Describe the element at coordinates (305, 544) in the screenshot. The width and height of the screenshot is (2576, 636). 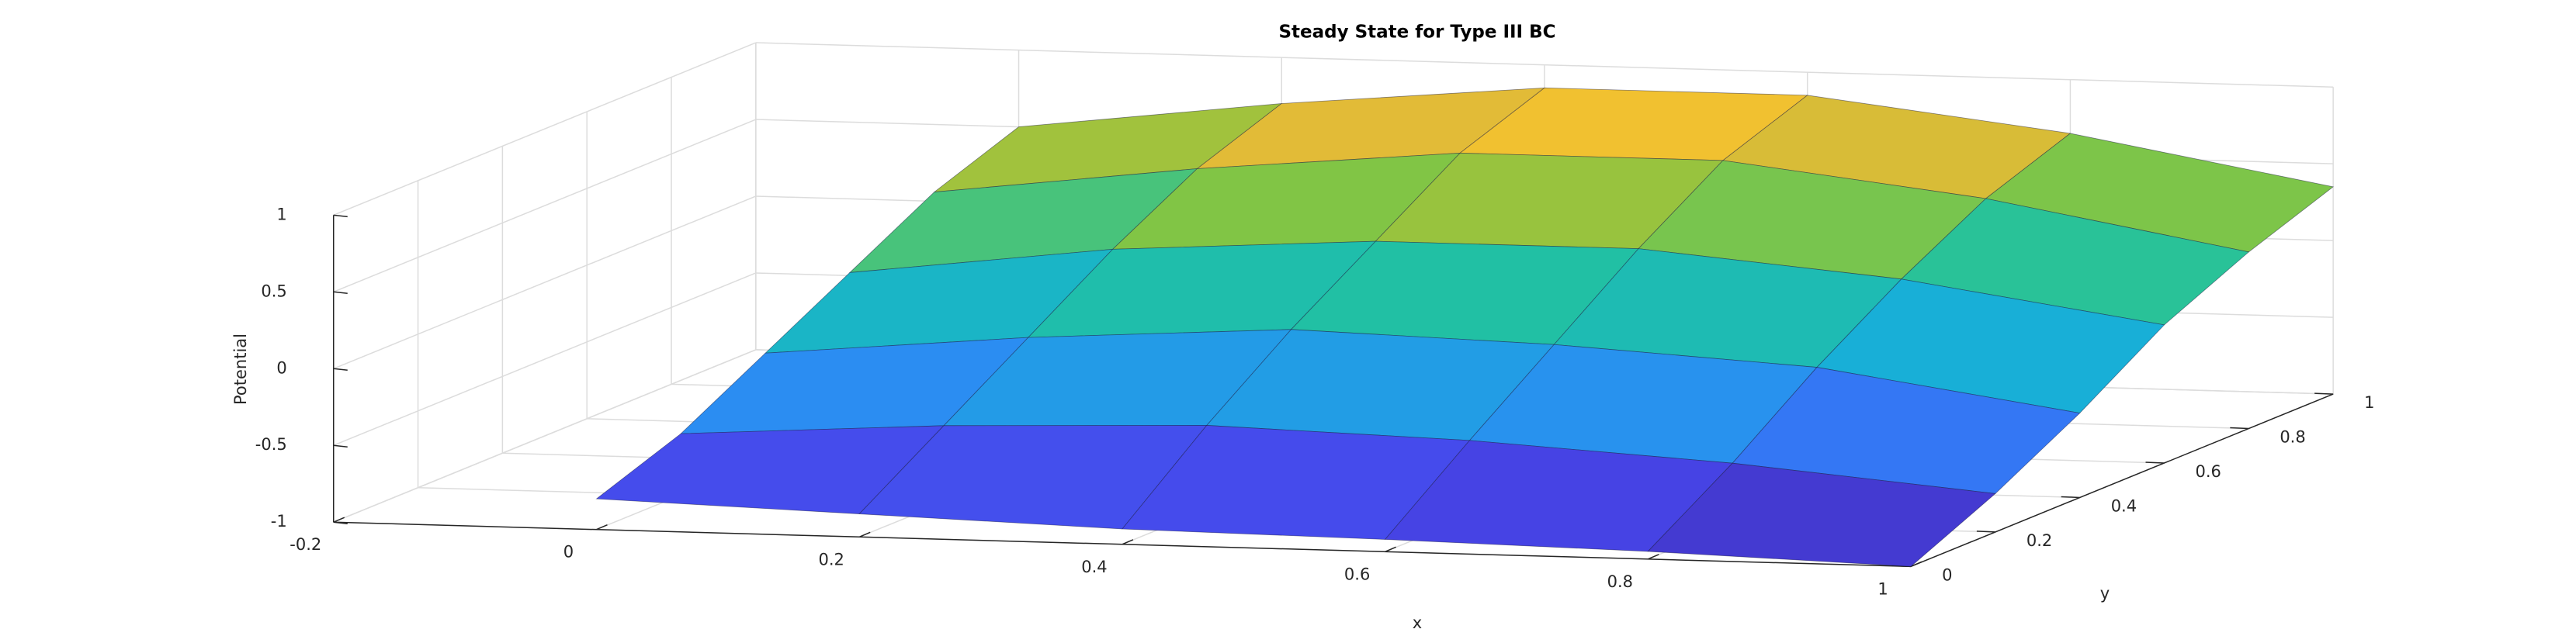
I see `x-tick-label: -0.2` at that location.